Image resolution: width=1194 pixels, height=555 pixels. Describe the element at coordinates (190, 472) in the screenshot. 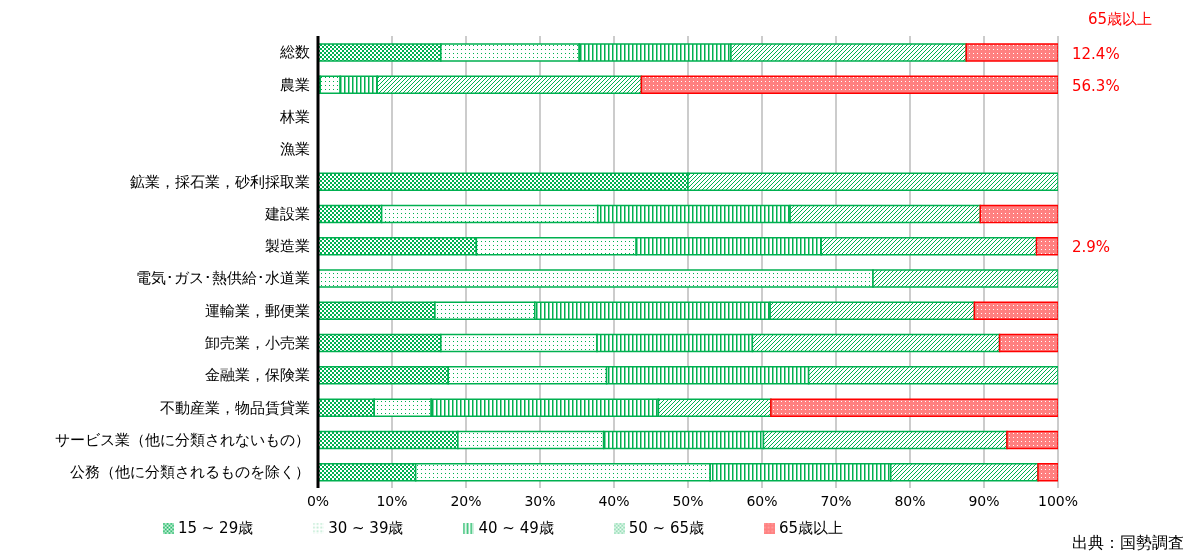

I see `y-tick-label: 公務（他に分類されるものを除く）` at that location.